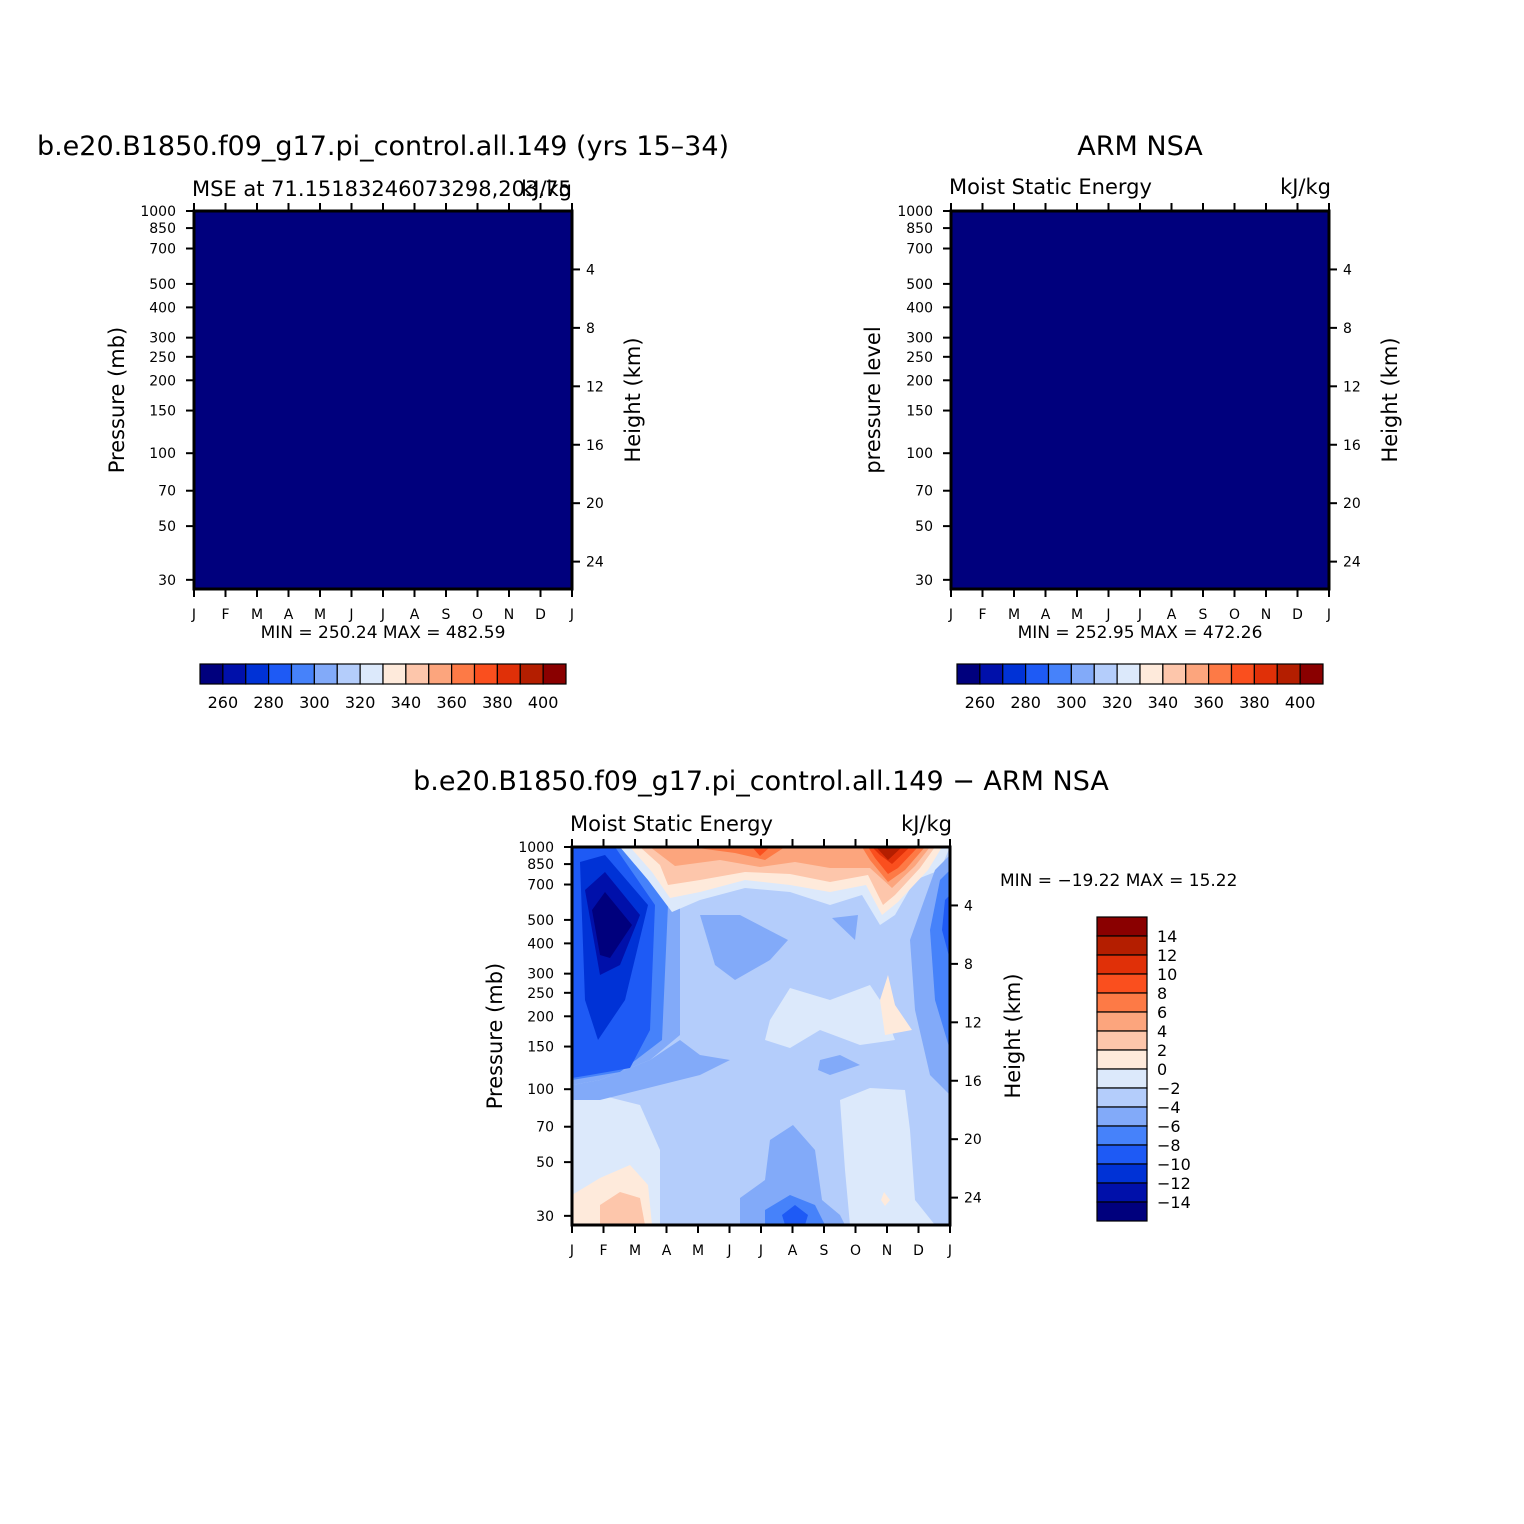 The height and width of the screenshot is (1524, 1524). Describe the element at coordinates (919, 412) in the screenshot. I see `y-tick-label: 150` at that location.